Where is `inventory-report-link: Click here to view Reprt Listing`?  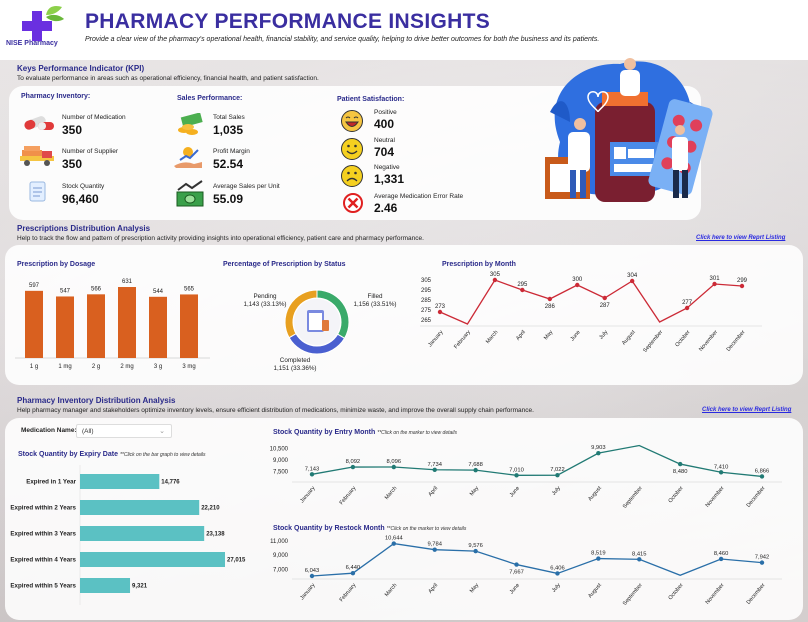
inventory-report-link: Click here to view Reprt Listing is located at coordinates (747, 410).